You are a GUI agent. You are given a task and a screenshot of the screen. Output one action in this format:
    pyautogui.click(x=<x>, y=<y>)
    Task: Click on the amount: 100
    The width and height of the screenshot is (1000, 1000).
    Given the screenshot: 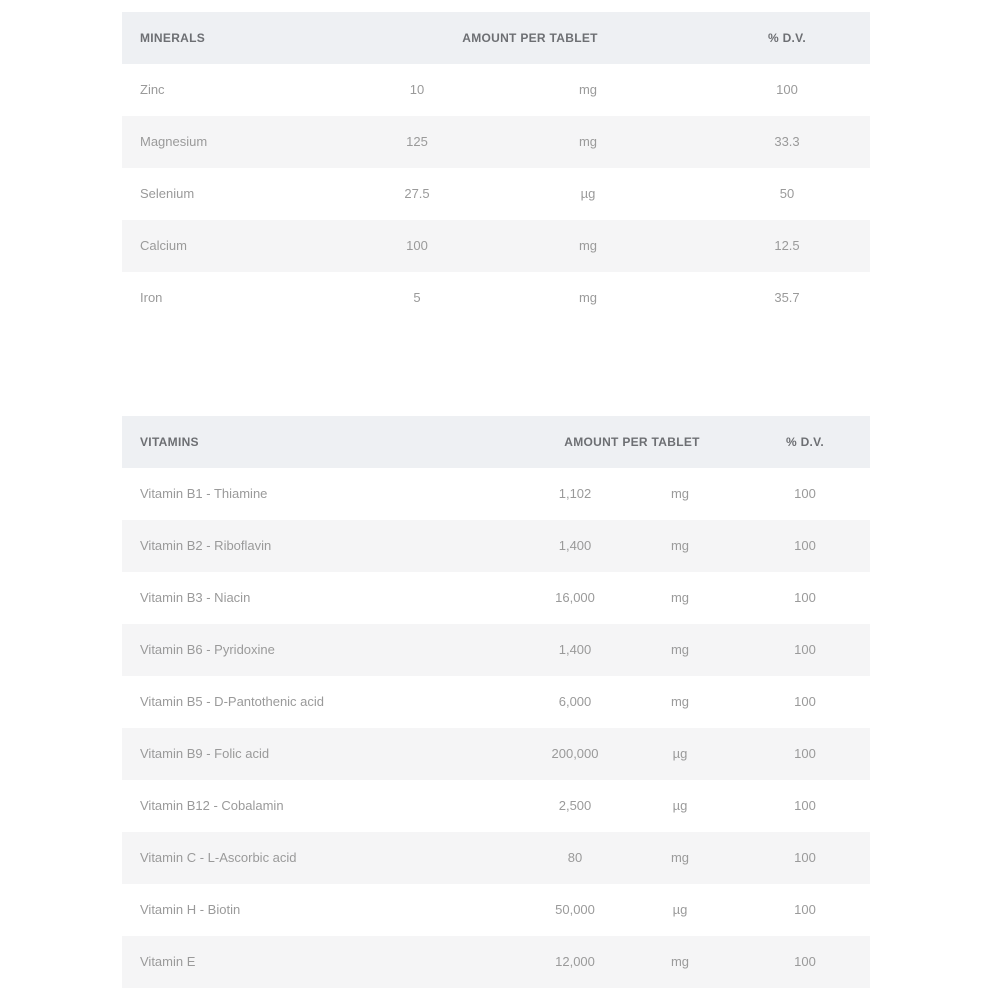 What is the action you would take?
    pyautogui.click(x=417, y=245)
    